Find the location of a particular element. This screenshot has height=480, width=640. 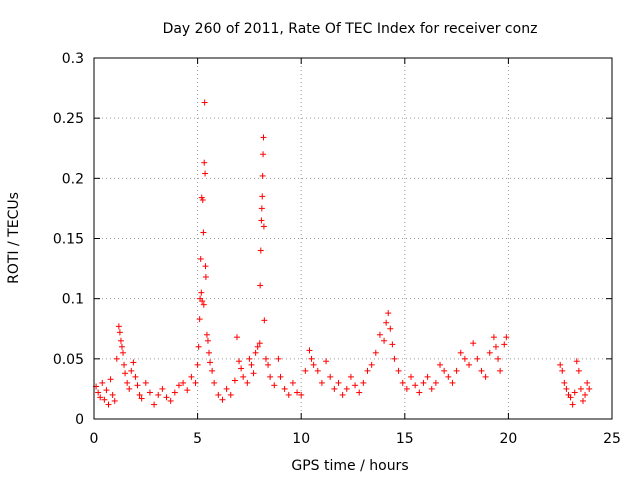

y-tick-label: 0 is located at coordinates (79, 420).